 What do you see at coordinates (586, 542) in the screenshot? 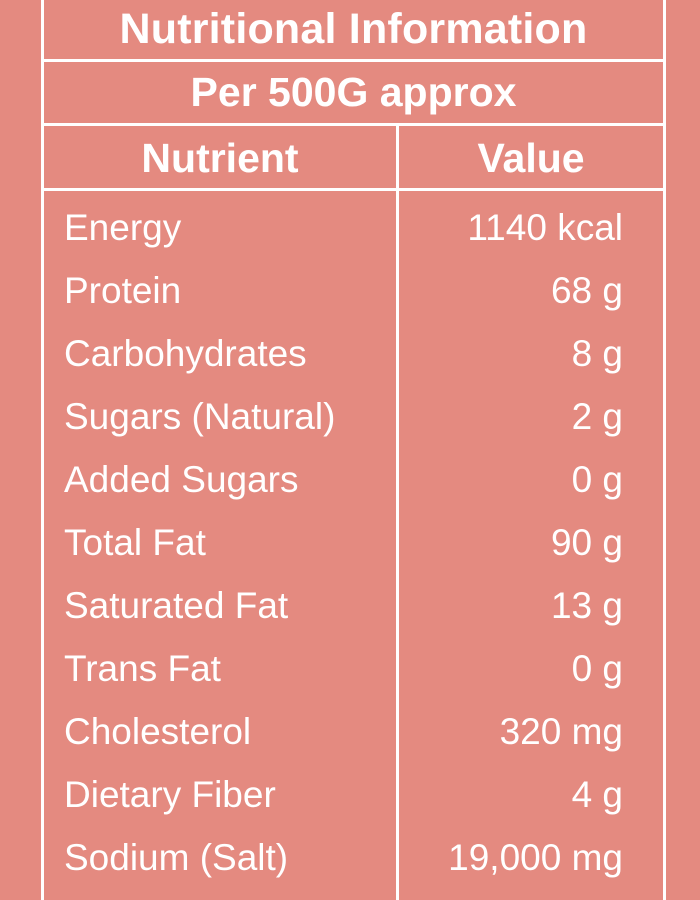
I see `nutrient-value: 90 g` at bounding box center [586, 542].